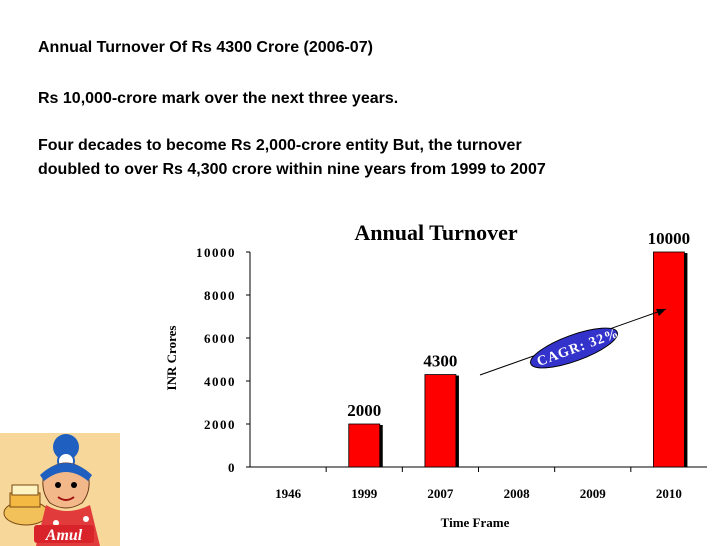 The image size is (728, 546). I want to click on bar-data-label: 4300, so click(440, 361).